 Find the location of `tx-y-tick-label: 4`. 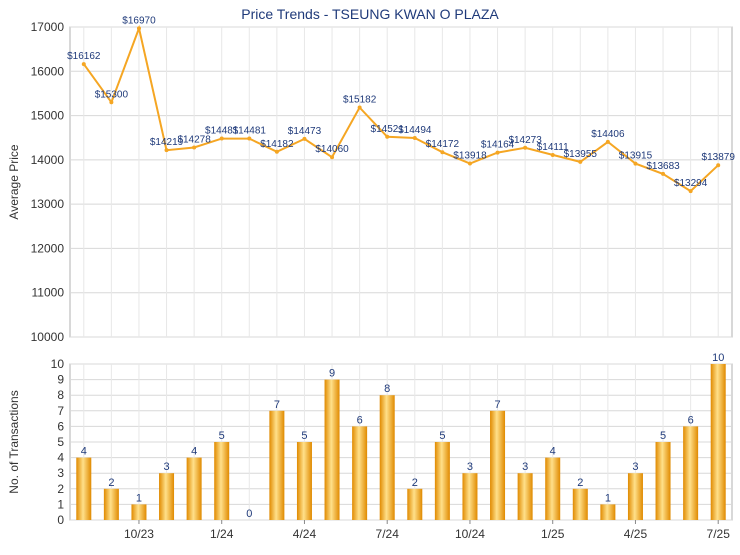

tx-y-tick-label: 4 is located at coordinates (60, 458).